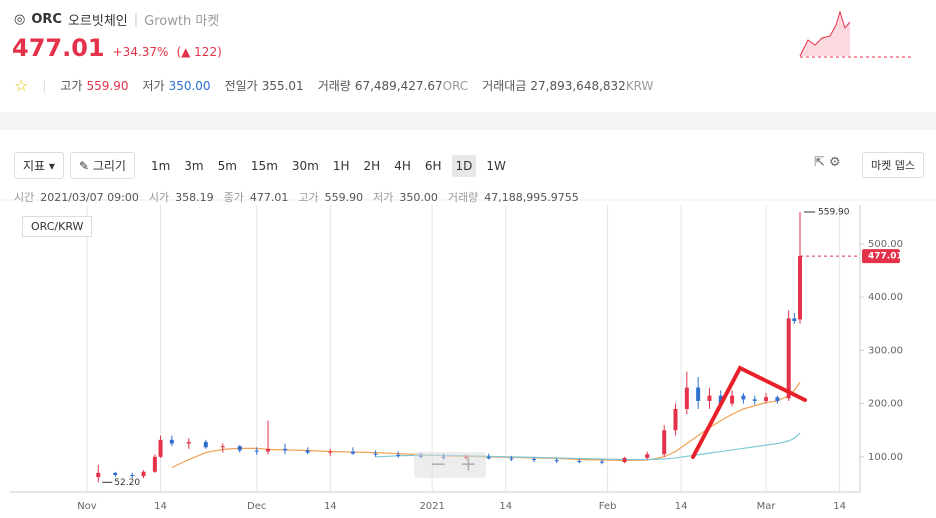  What do you see at coordinates (834, 212) in the screenshot?
I see `max-label: 559.90` at bounding box center [834, 212].